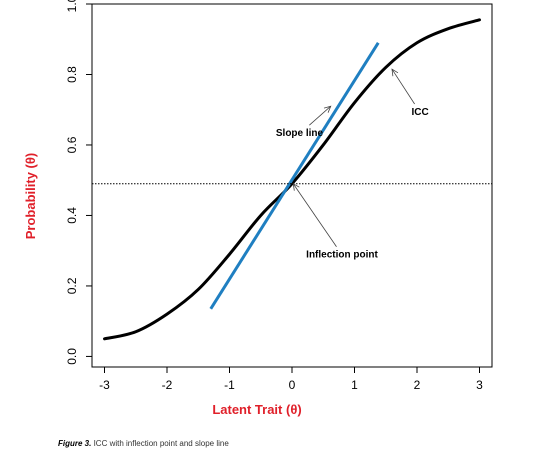  Describe the element at coordinates (342, 255) in the screenshot. I see `annotation-label: Inflection point` at that location.